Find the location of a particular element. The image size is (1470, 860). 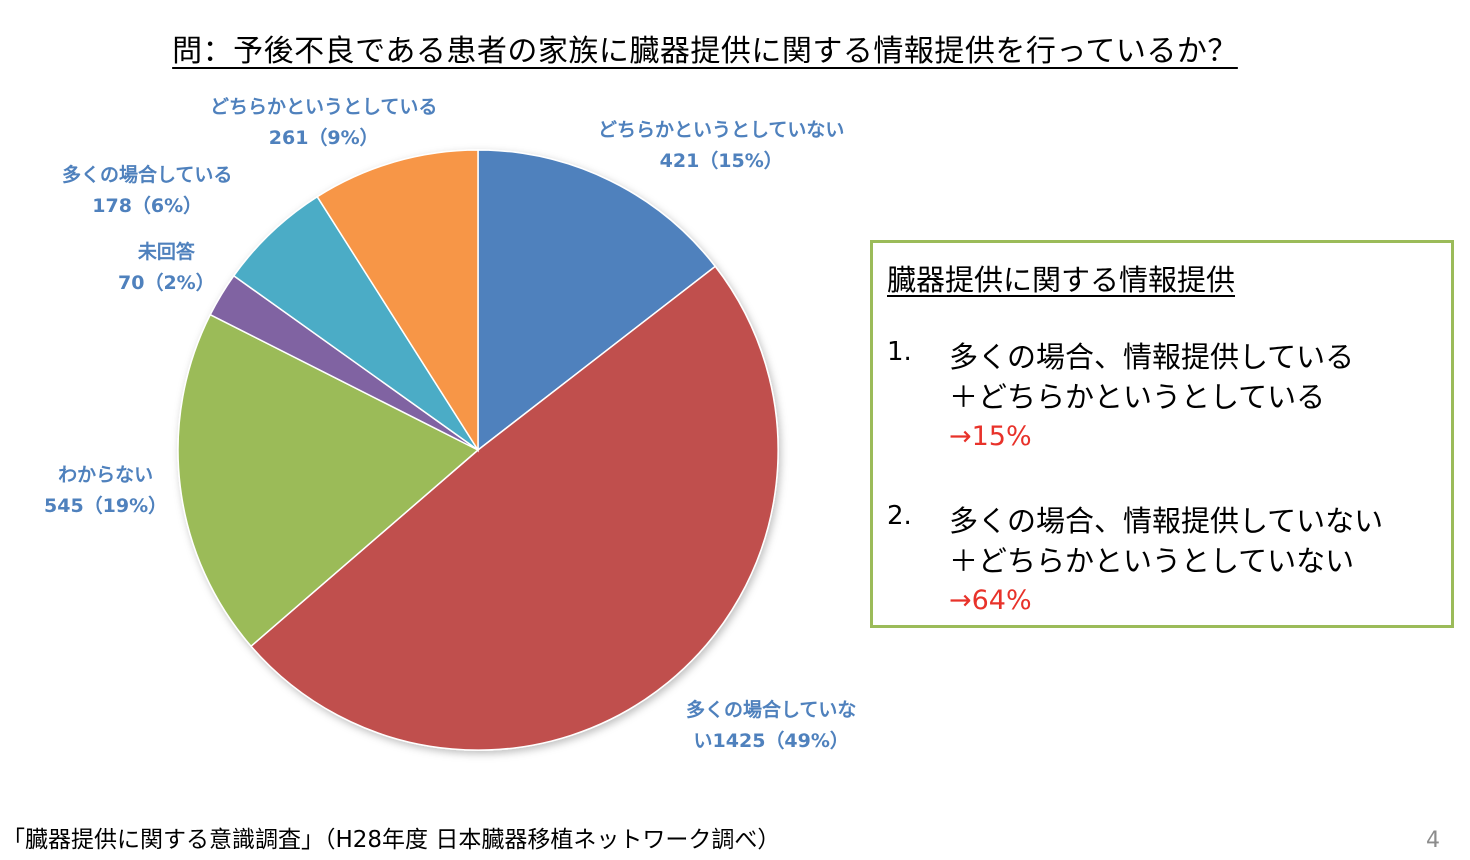

summary-item-1-line2: ＋どちらかというとしている is located at coordinates (1137, 397).